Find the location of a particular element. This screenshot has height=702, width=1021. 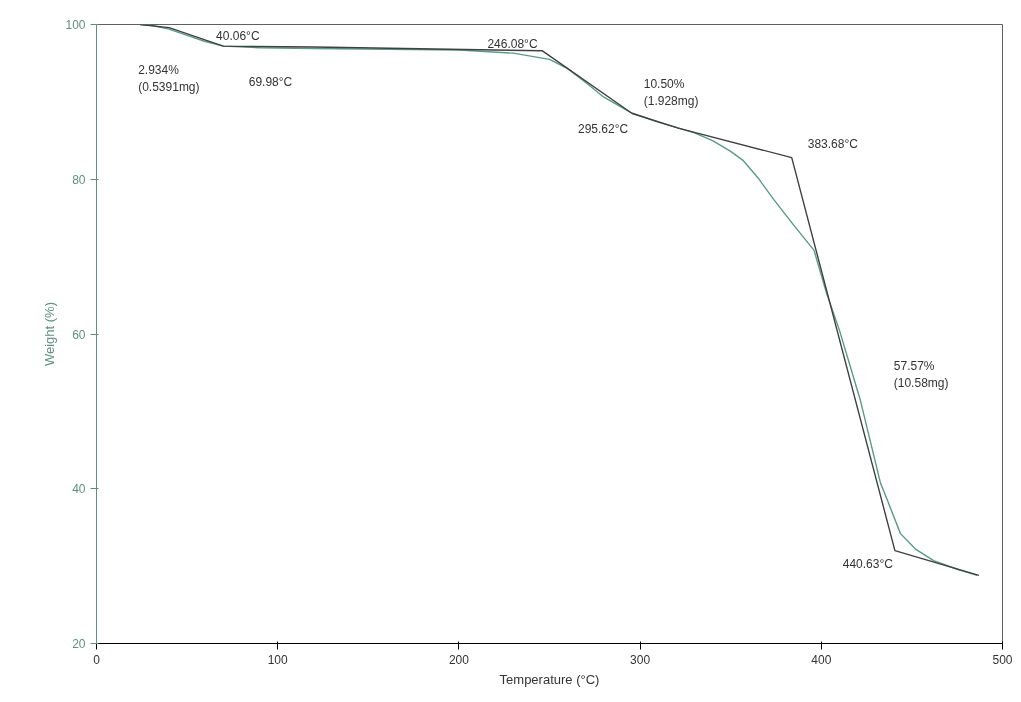

x-tick-label: 300 is located at coordinates (640, 659).